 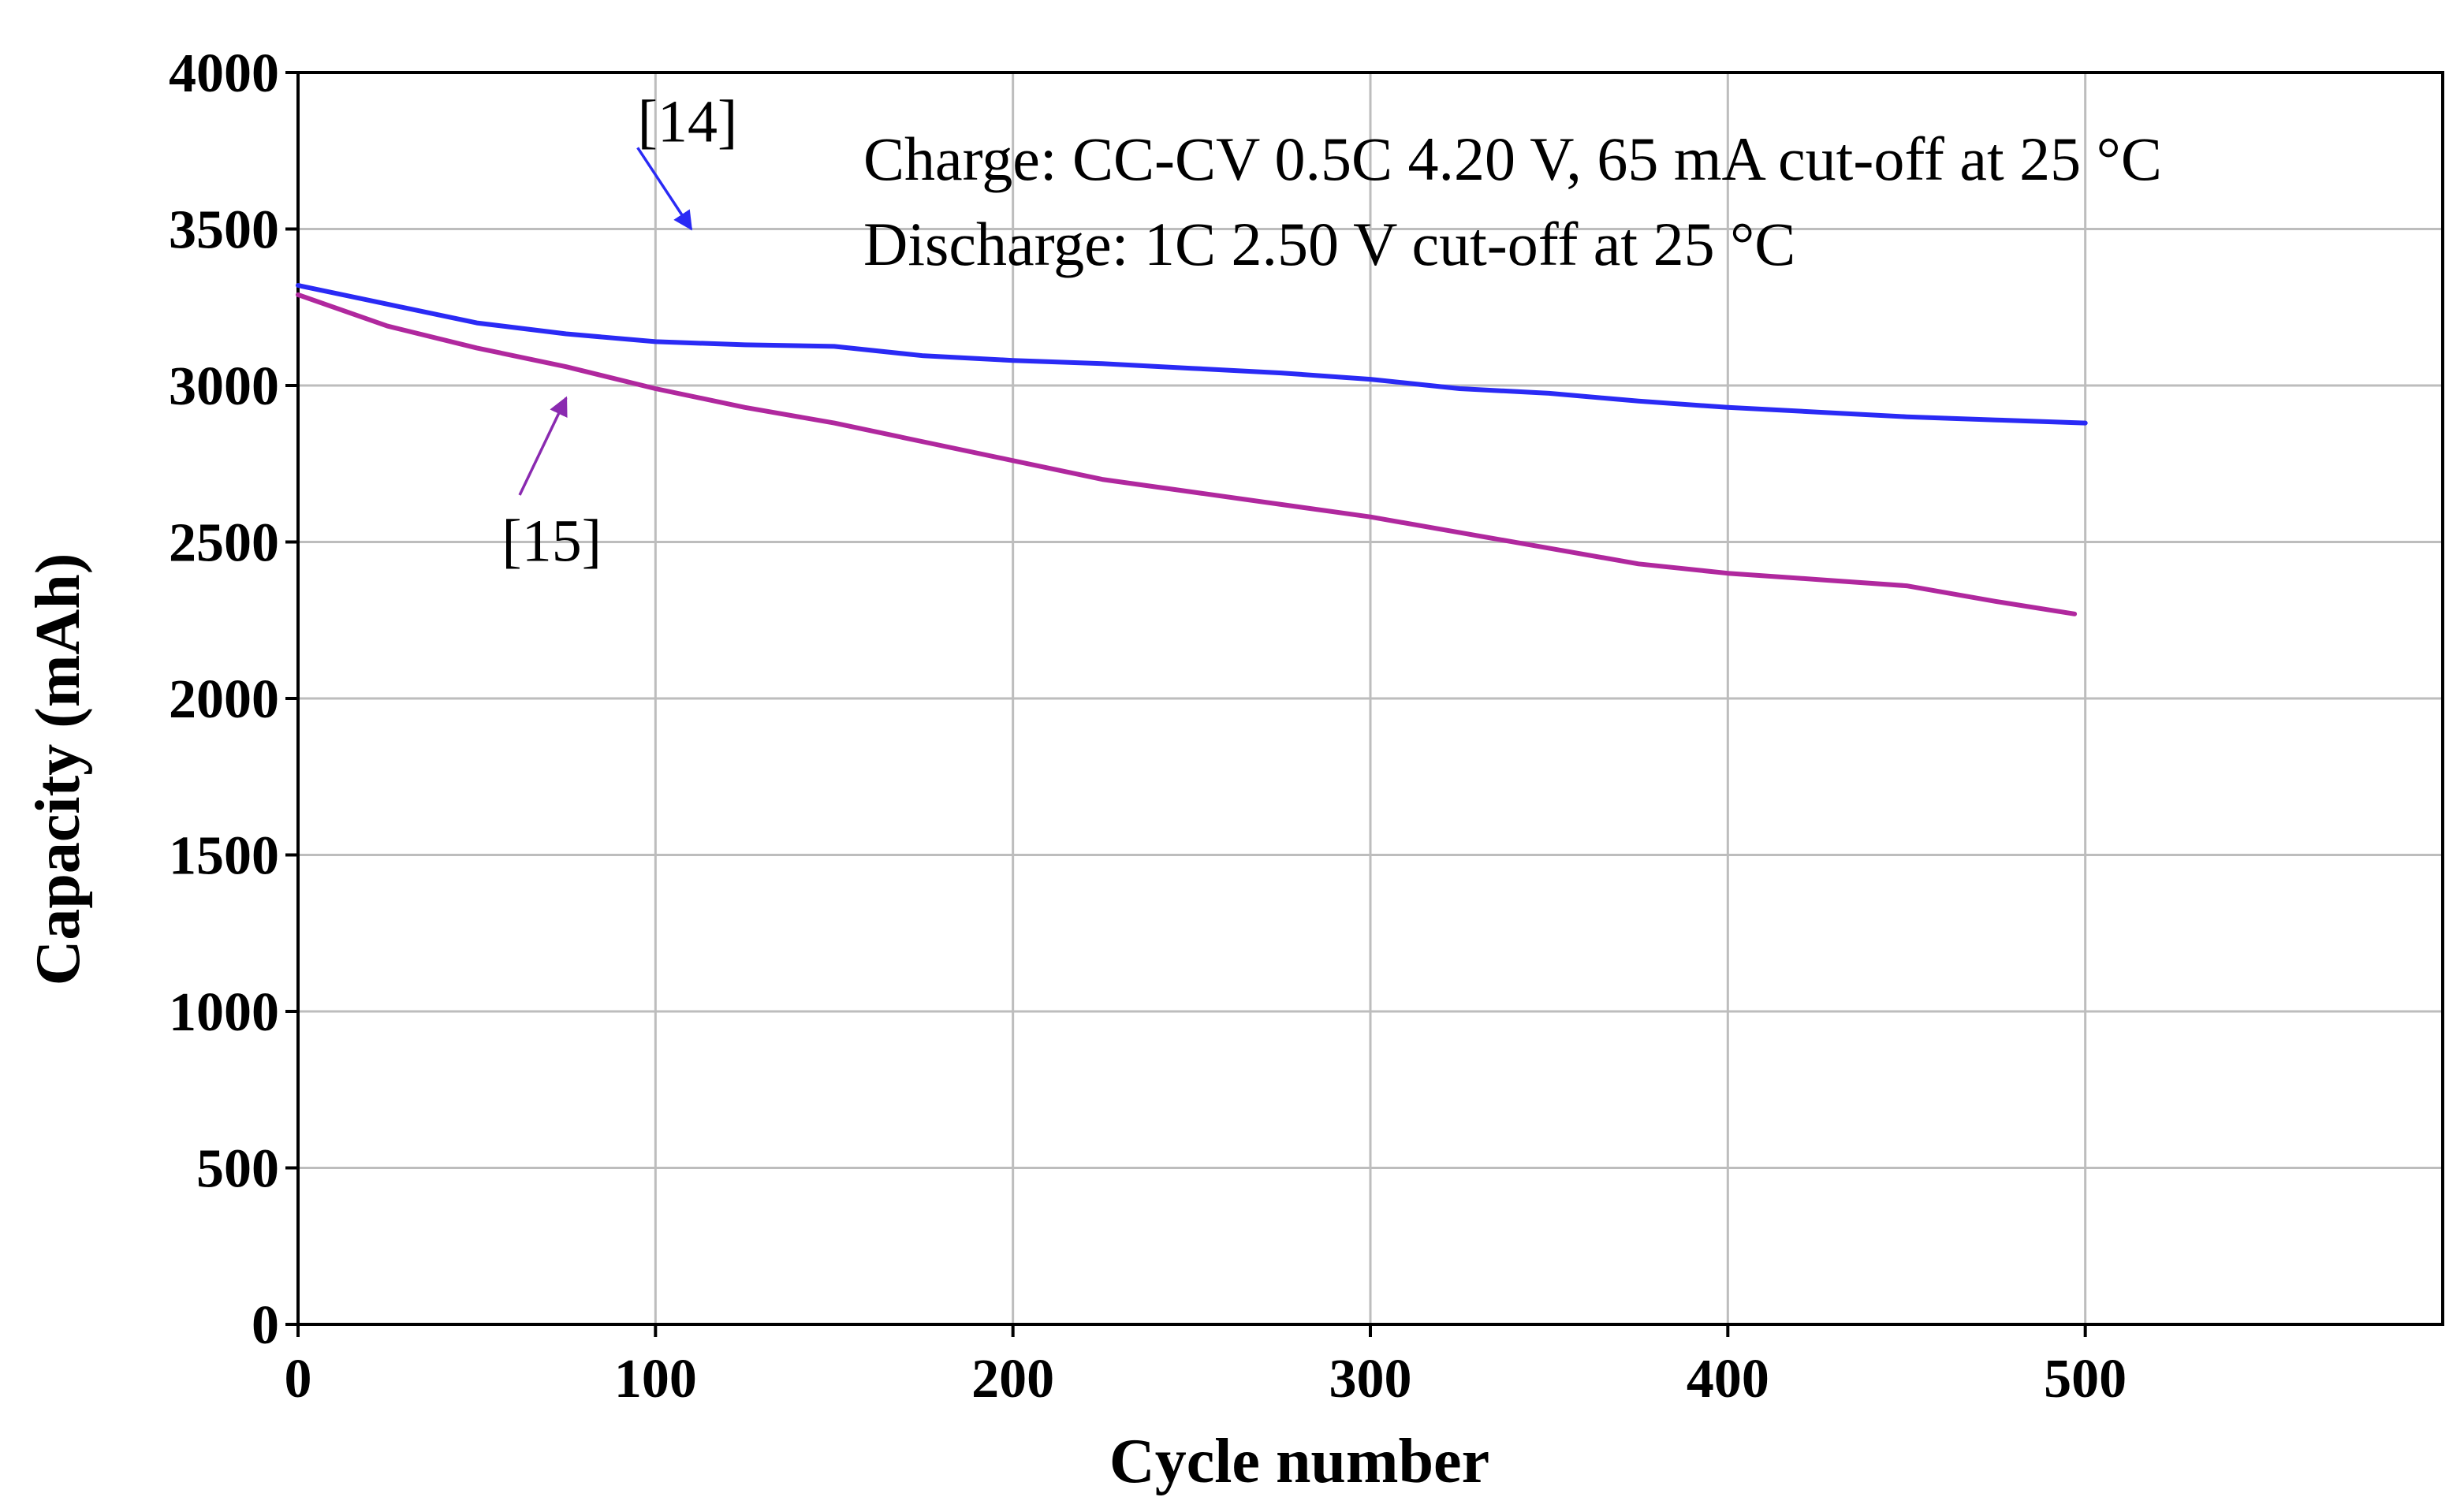 What do you see at coordinates (2085, 1379) in the screenshot?
I see `x-tick-label: 500` at bounding box center [2085, 1379].